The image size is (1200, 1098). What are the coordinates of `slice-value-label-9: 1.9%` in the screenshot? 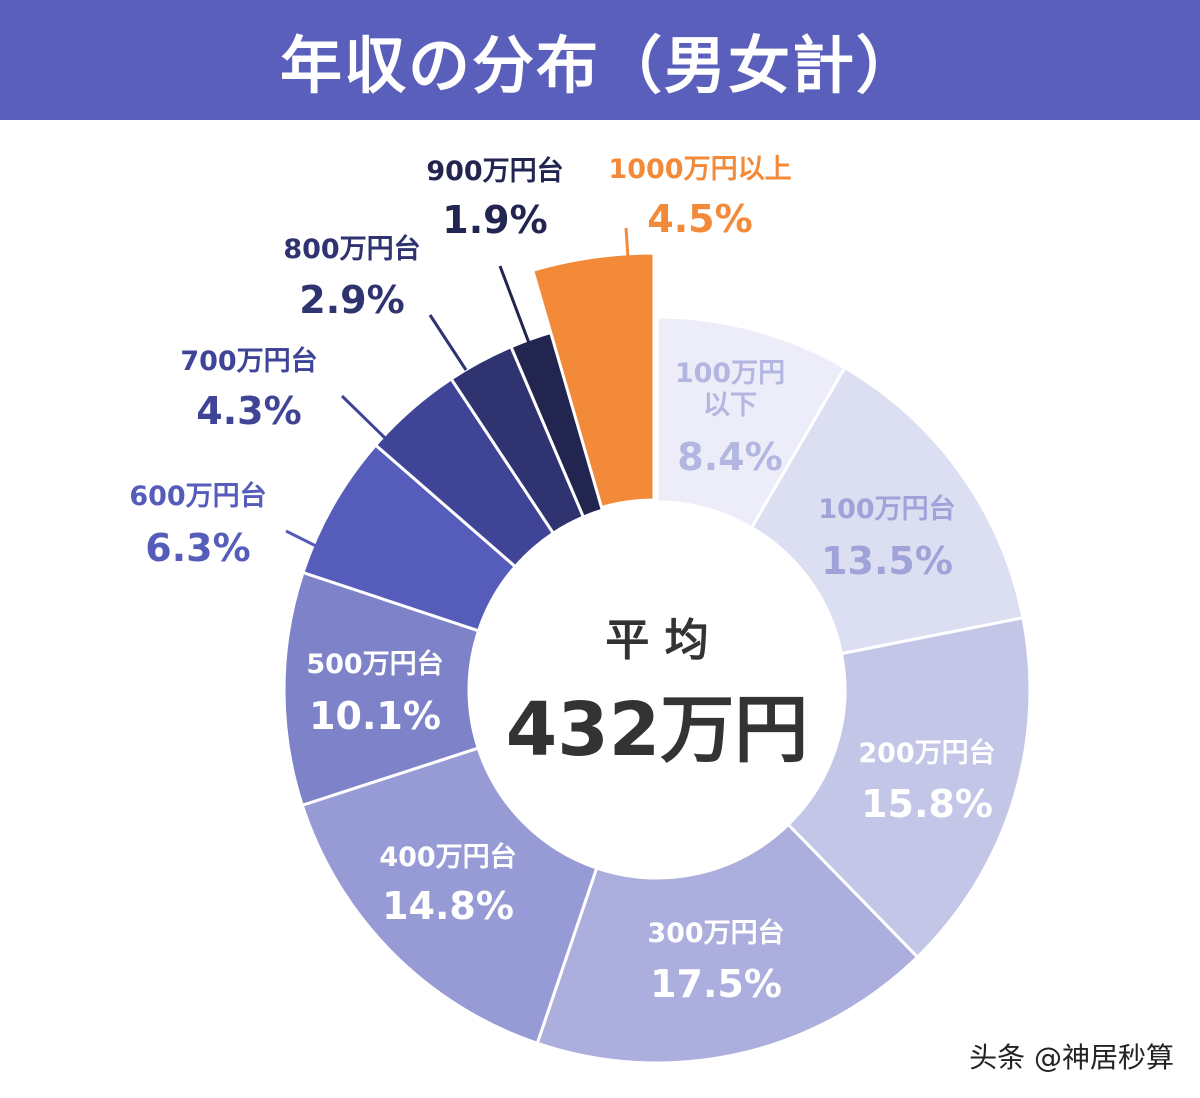 It's located at (494, 220).